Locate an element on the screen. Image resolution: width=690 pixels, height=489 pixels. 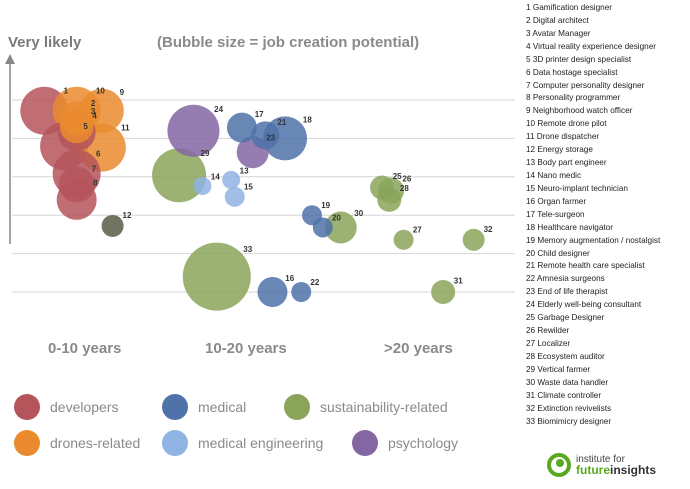
job-list-item: 10 Remote drone pilot is located at coordinates (566, 124).